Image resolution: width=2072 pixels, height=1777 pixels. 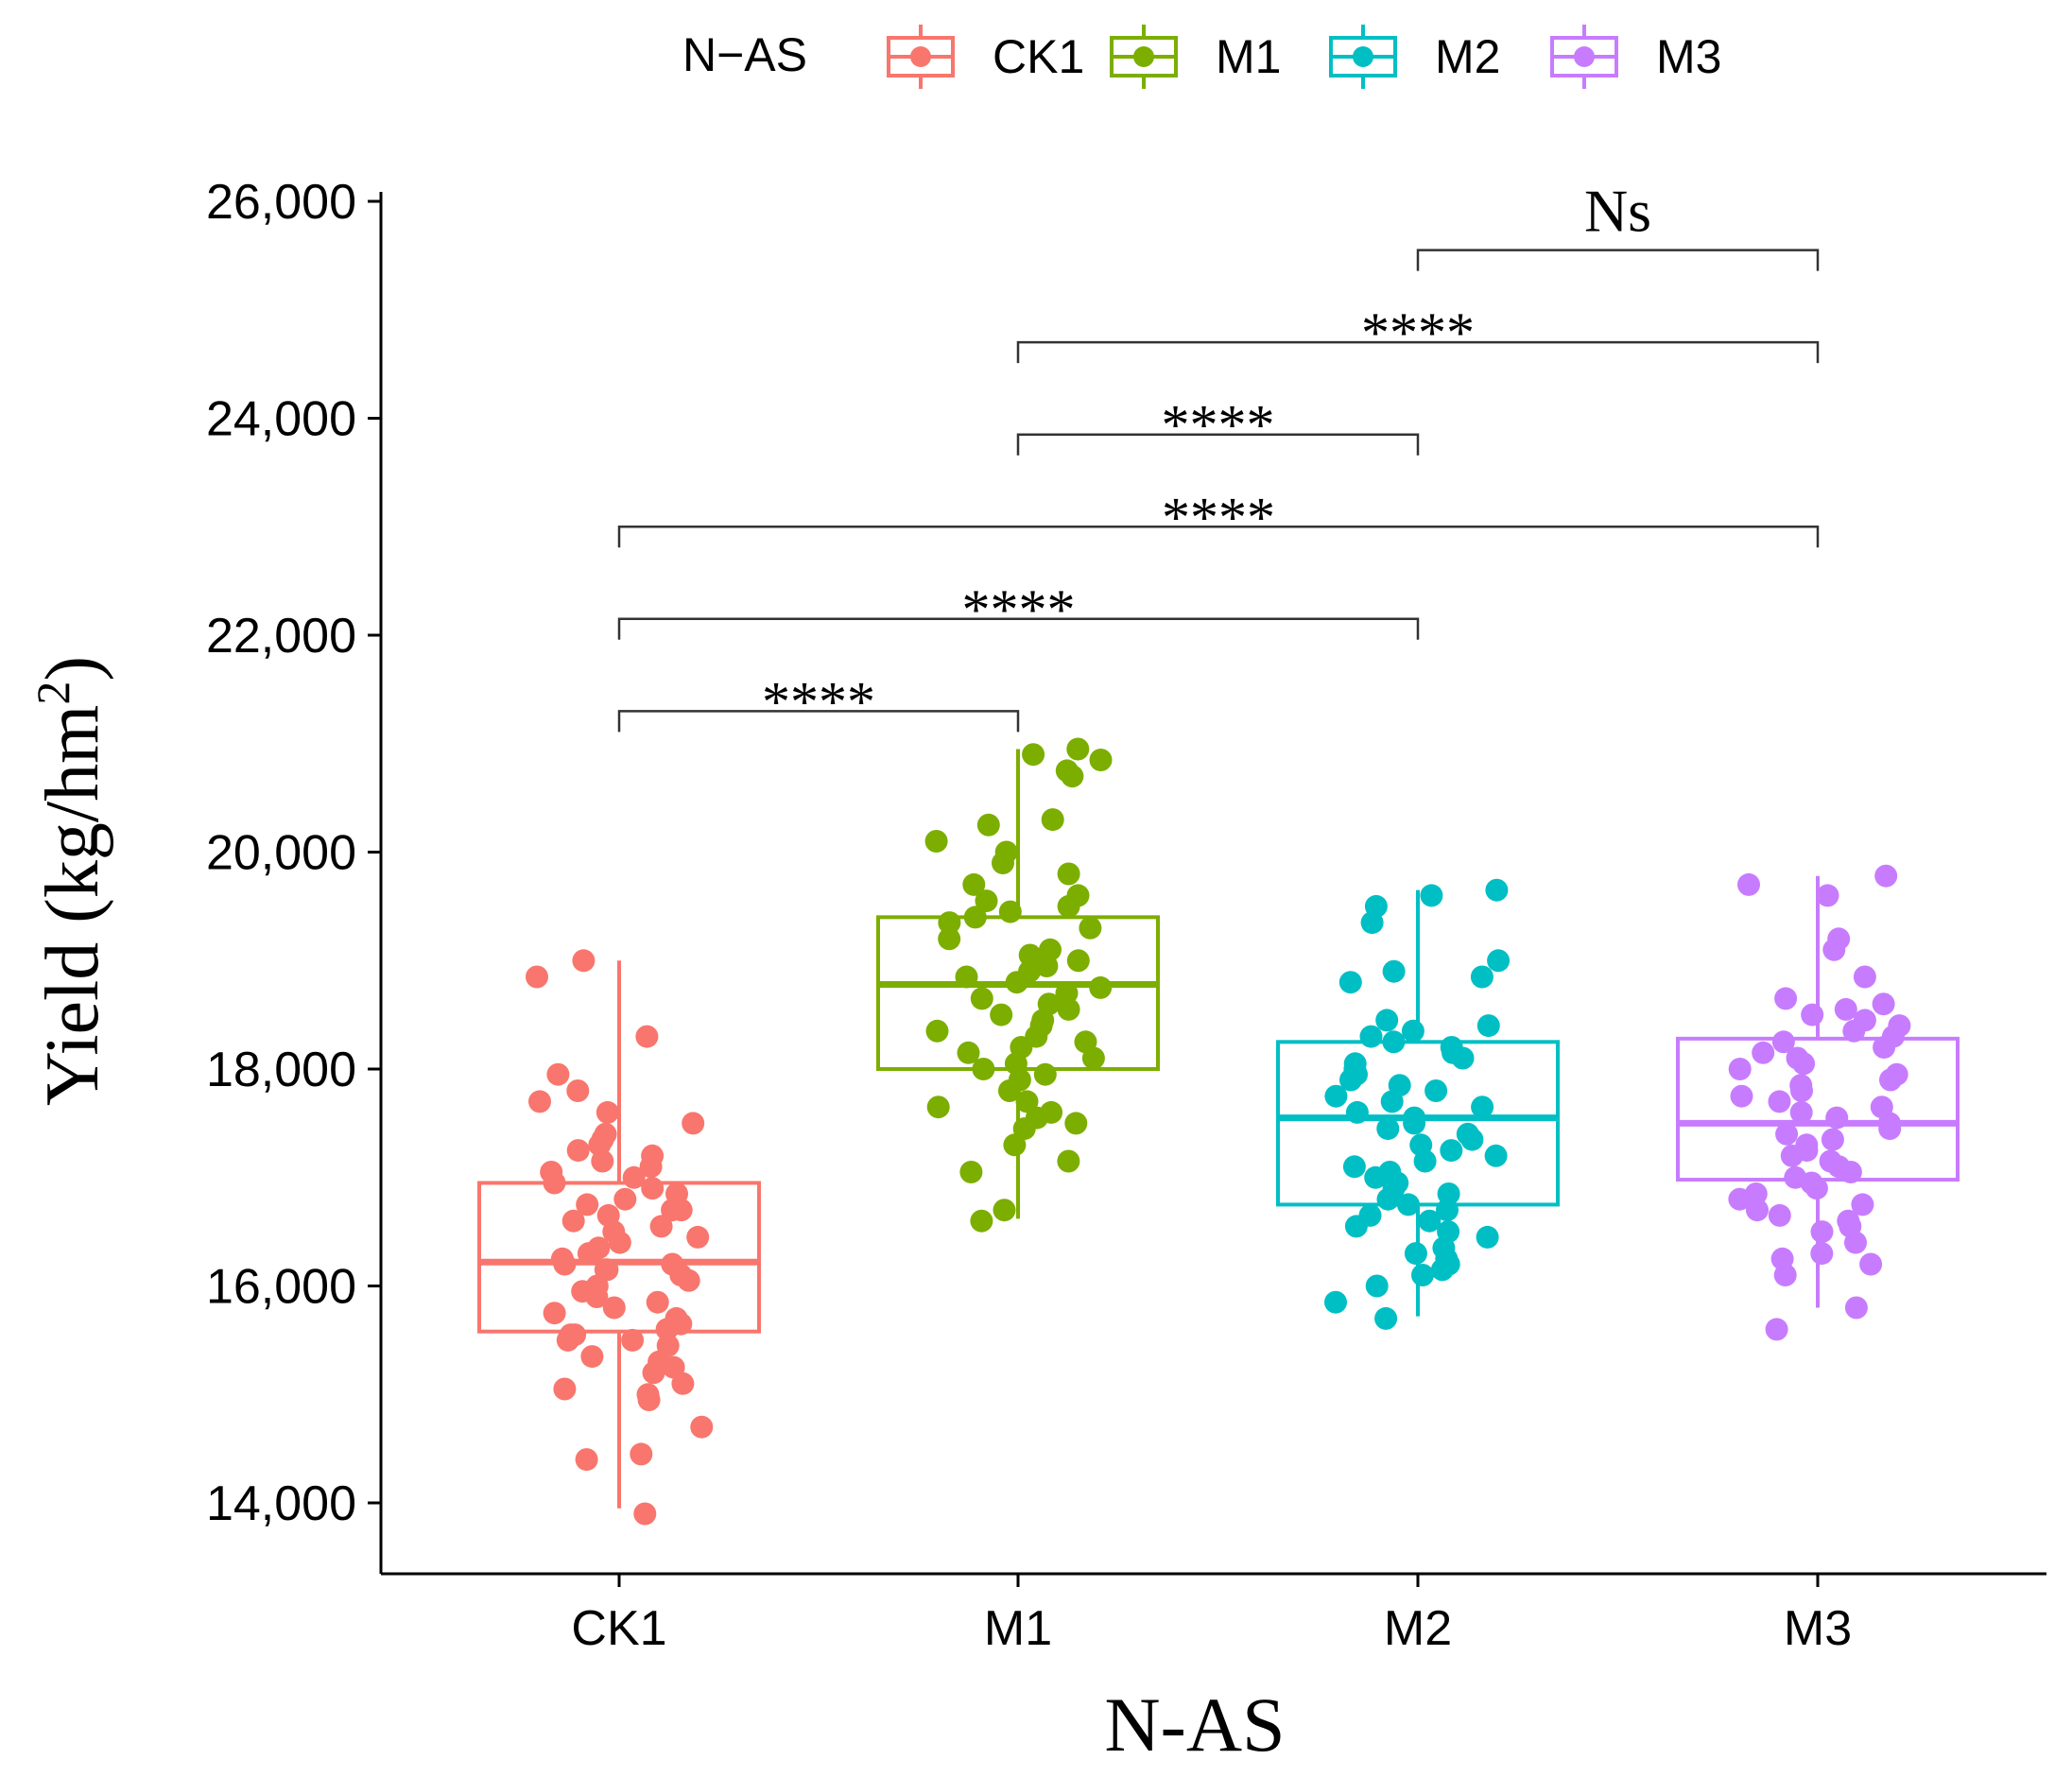 What do you see at coordinates (72, 669) in the screenshot?
I see `y-axis-title-close: )` at bounding box center [72, 669].